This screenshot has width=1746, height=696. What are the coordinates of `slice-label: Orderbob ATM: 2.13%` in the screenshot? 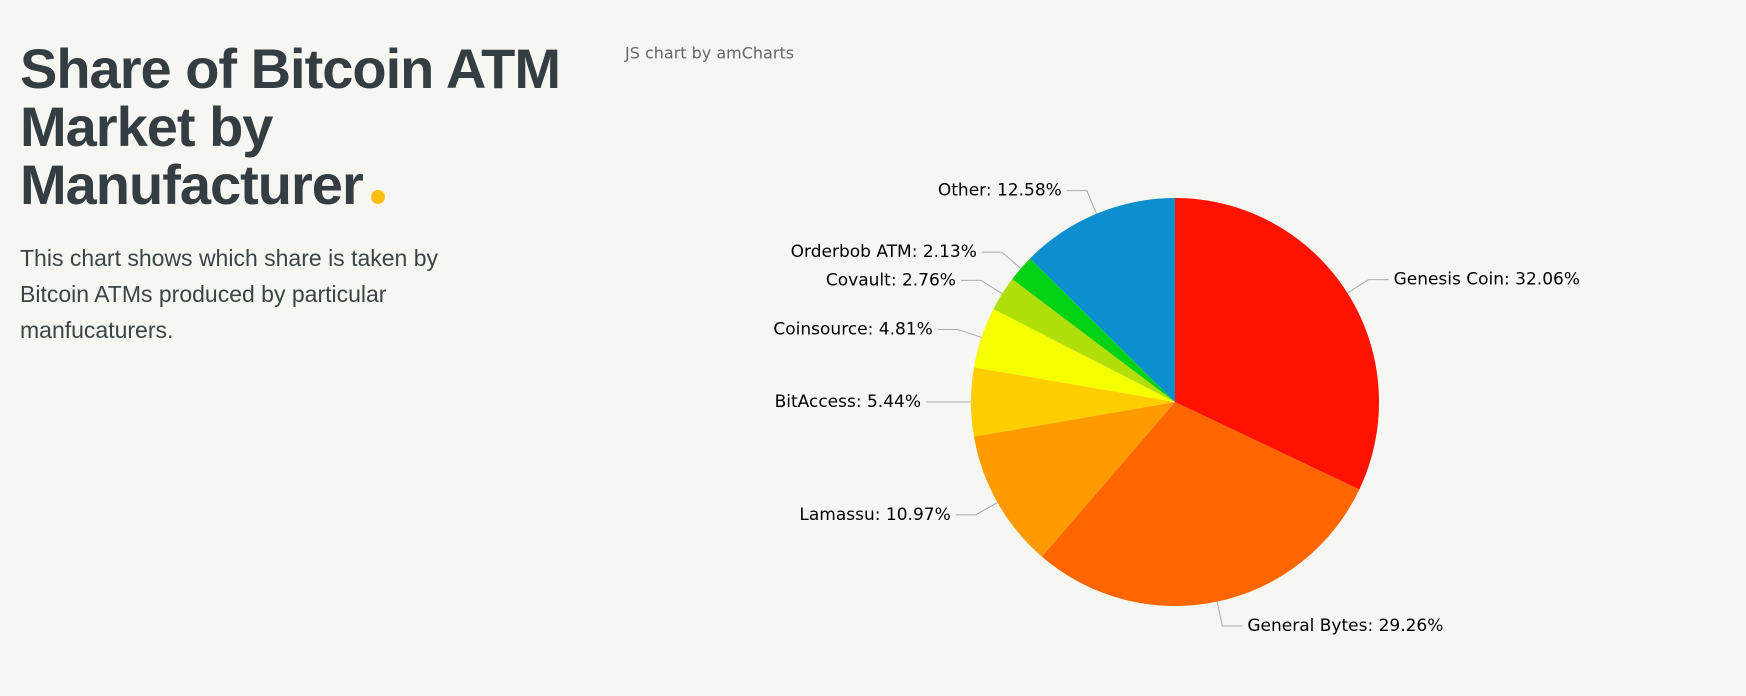 It's located at (884, 252).